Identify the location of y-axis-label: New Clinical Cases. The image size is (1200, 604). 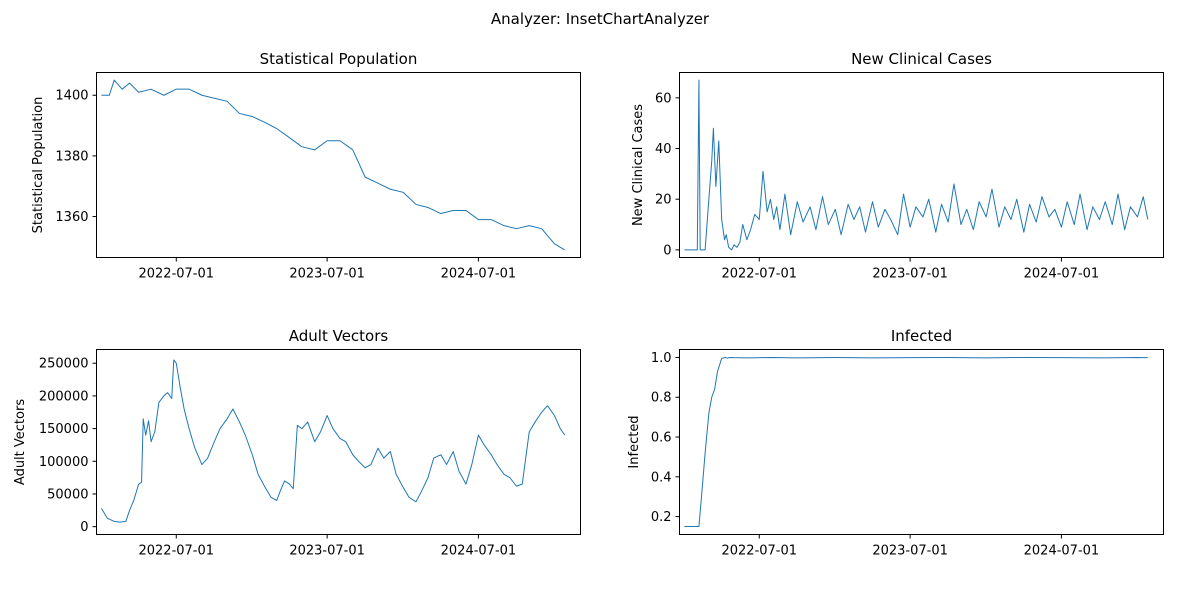
(638, 165).